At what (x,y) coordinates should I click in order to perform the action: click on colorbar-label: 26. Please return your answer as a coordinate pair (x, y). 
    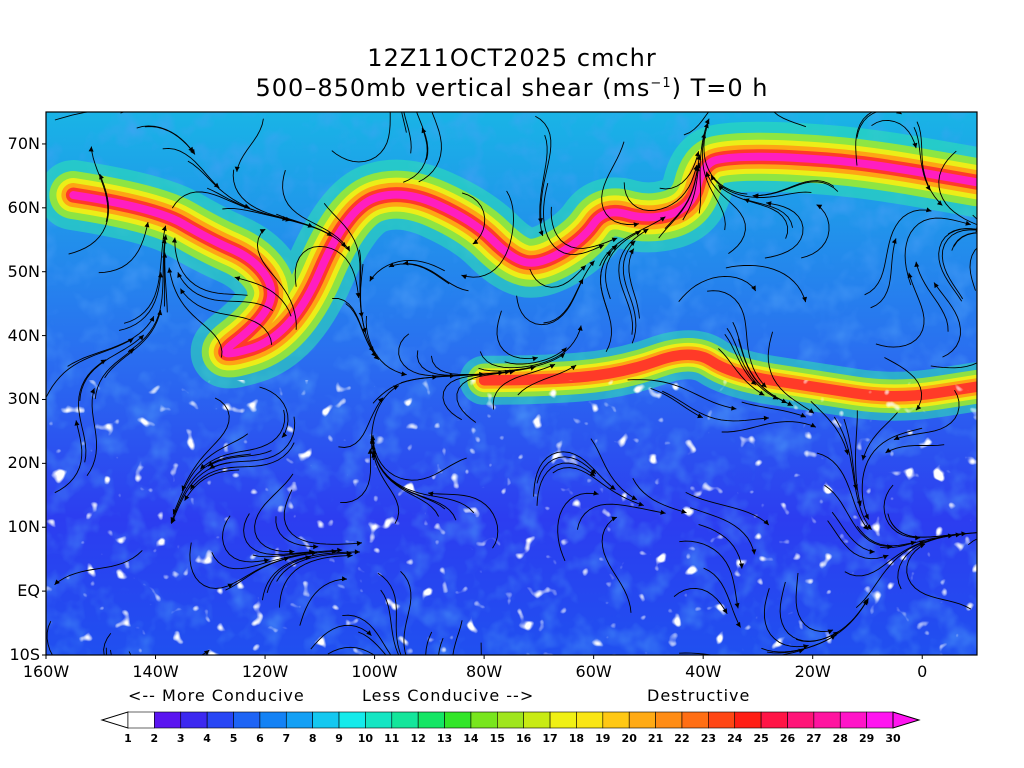
    Looking at the image, I should click on (787, 738).